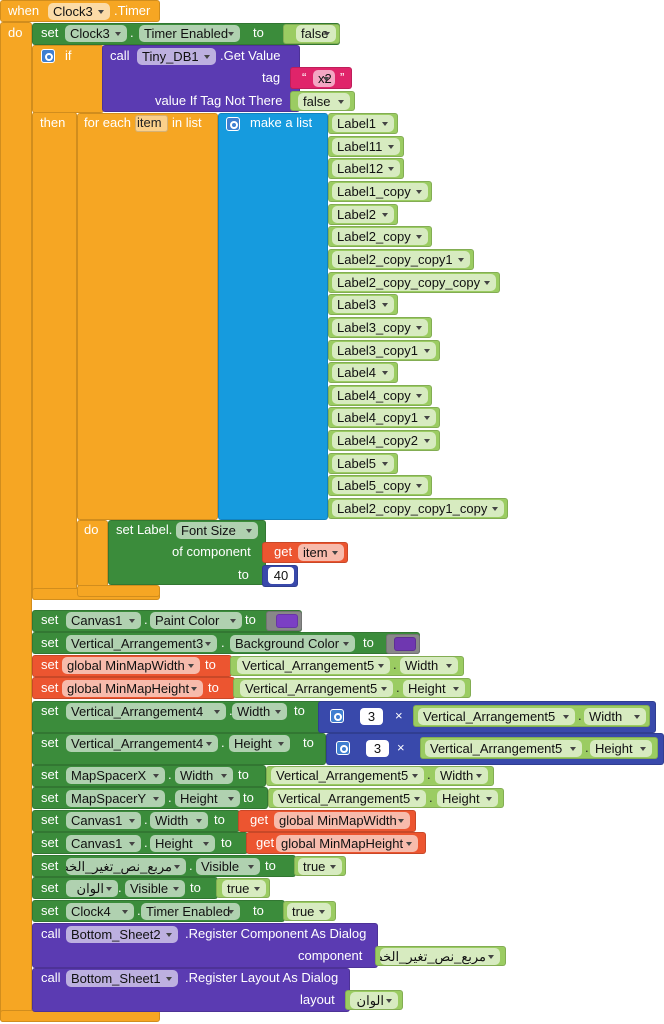 The height and width of the screenshot is (1024, 664). Describe the element at coordinates (24, 10) in the screenshot. I see `block-label: when` at that location.